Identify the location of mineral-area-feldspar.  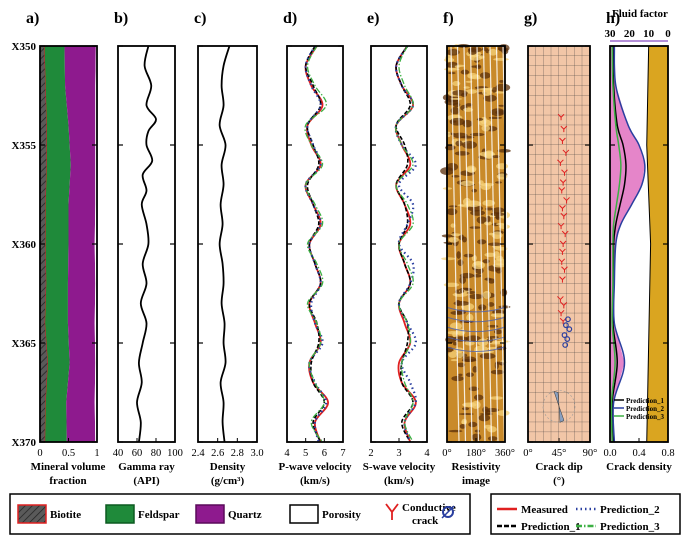
(57, 244).